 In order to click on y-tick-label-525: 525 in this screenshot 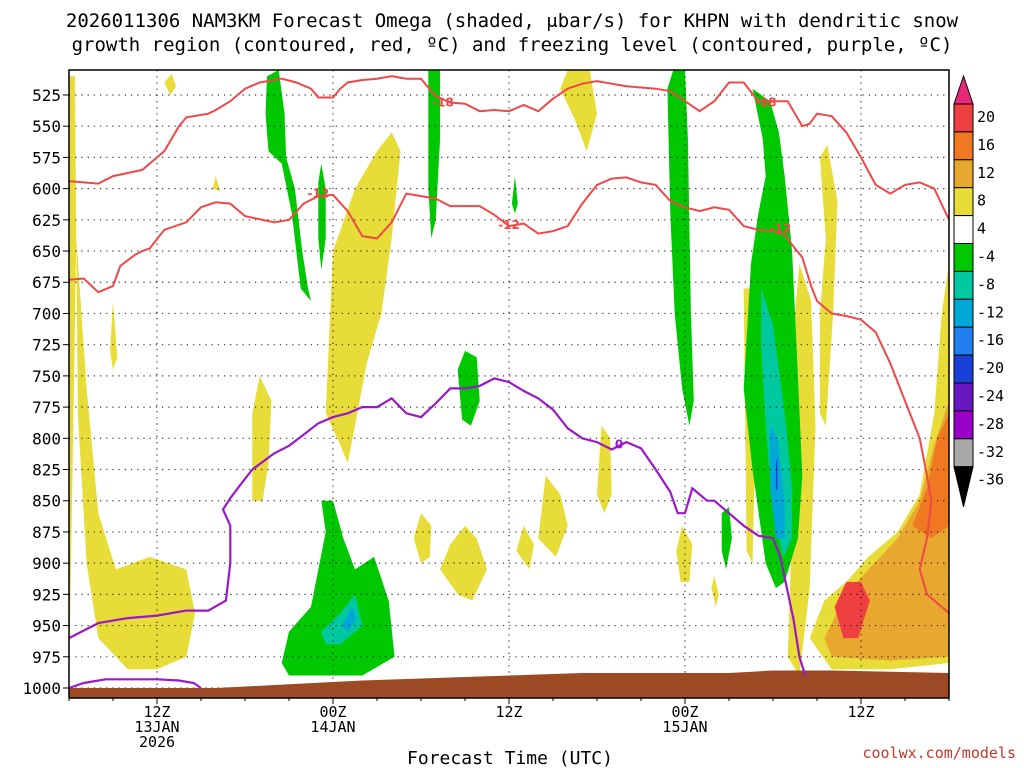, I will do `click(46, 95)`.